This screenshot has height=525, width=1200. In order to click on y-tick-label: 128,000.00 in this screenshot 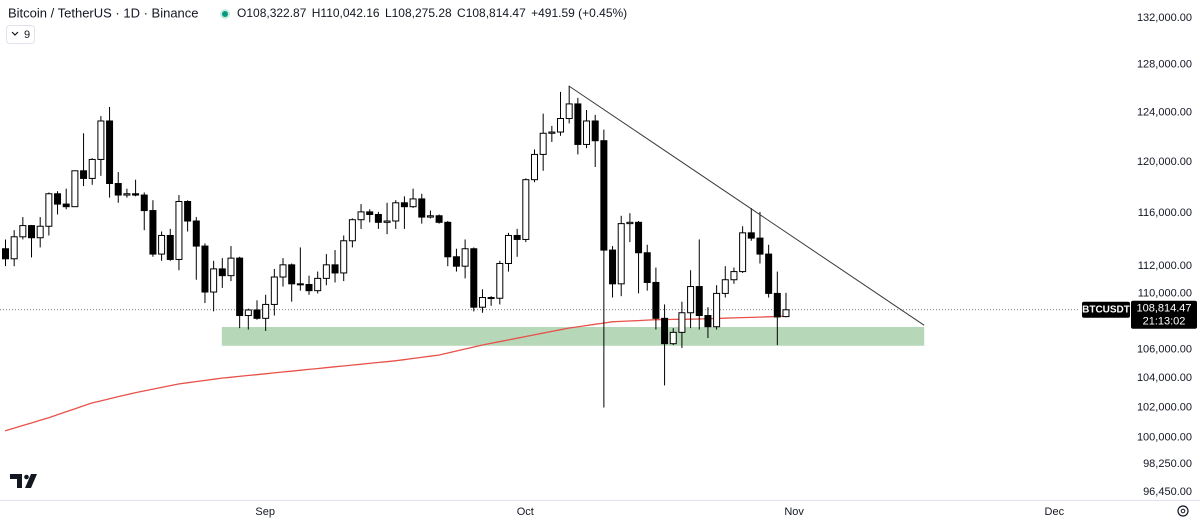, I will do `click(1164, 64)`.